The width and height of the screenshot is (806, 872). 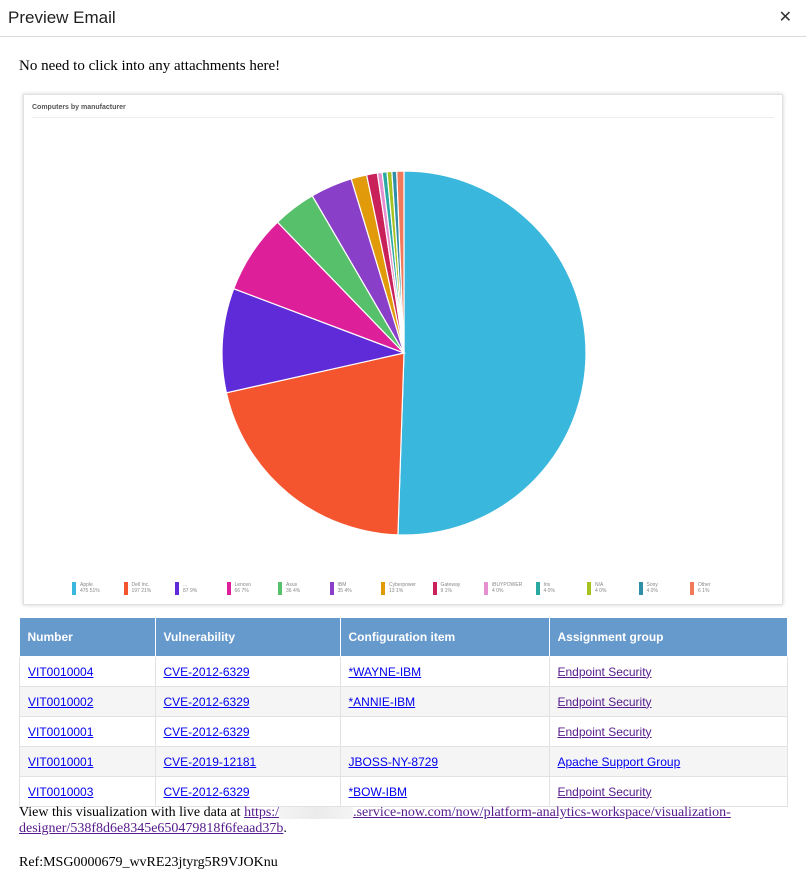 What do you see at coordinates (247, 637) in the screenshot?
I see `col-header-vulnerability: Vulnerability` at bounding box center [247, 637].